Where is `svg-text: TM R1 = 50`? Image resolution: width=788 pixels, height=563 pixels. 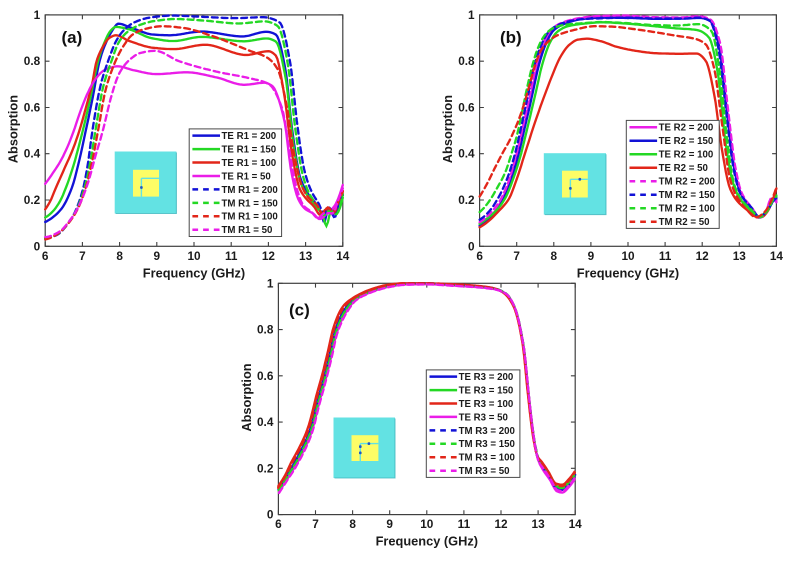
svg-text: TM R1 = 50 is located at coordinates (247, 230).